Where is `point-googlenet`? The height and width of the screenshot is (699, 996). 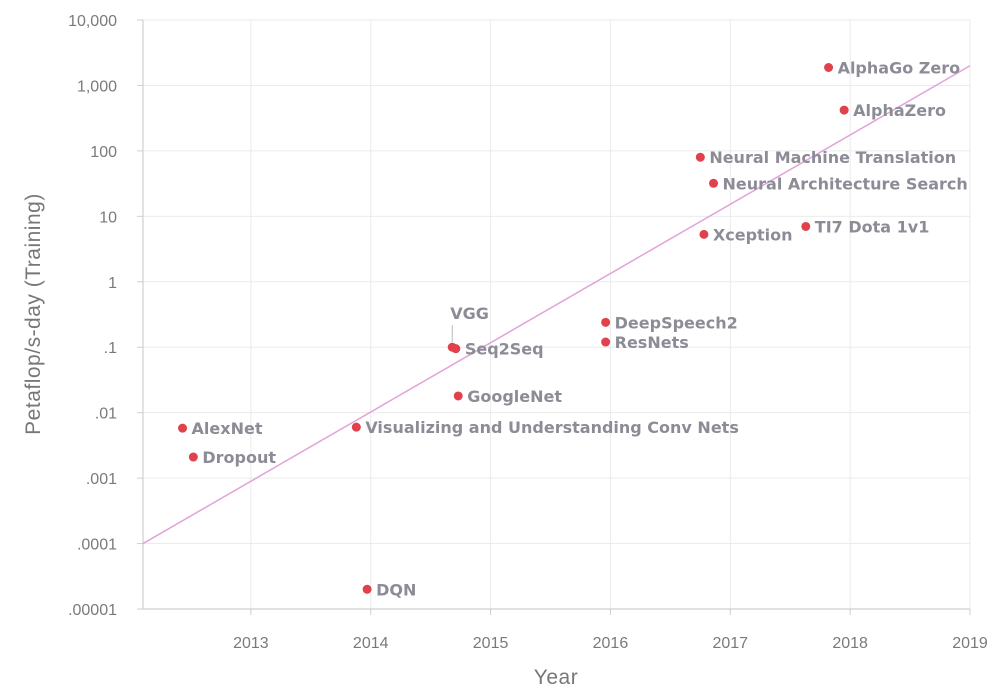 point-googlenet is located at coordinates (458, 396).